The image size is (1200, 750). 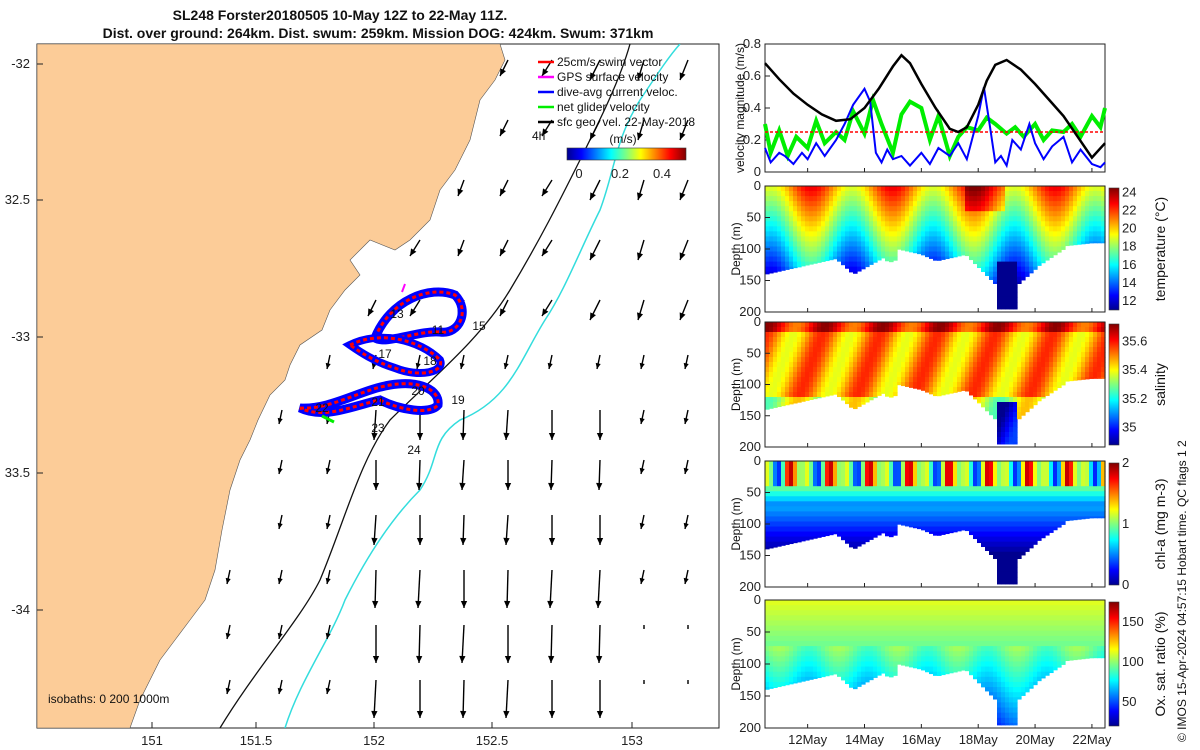 I want to click on colorbar-tick-label: 35.2, so click(x=1134, y=398).